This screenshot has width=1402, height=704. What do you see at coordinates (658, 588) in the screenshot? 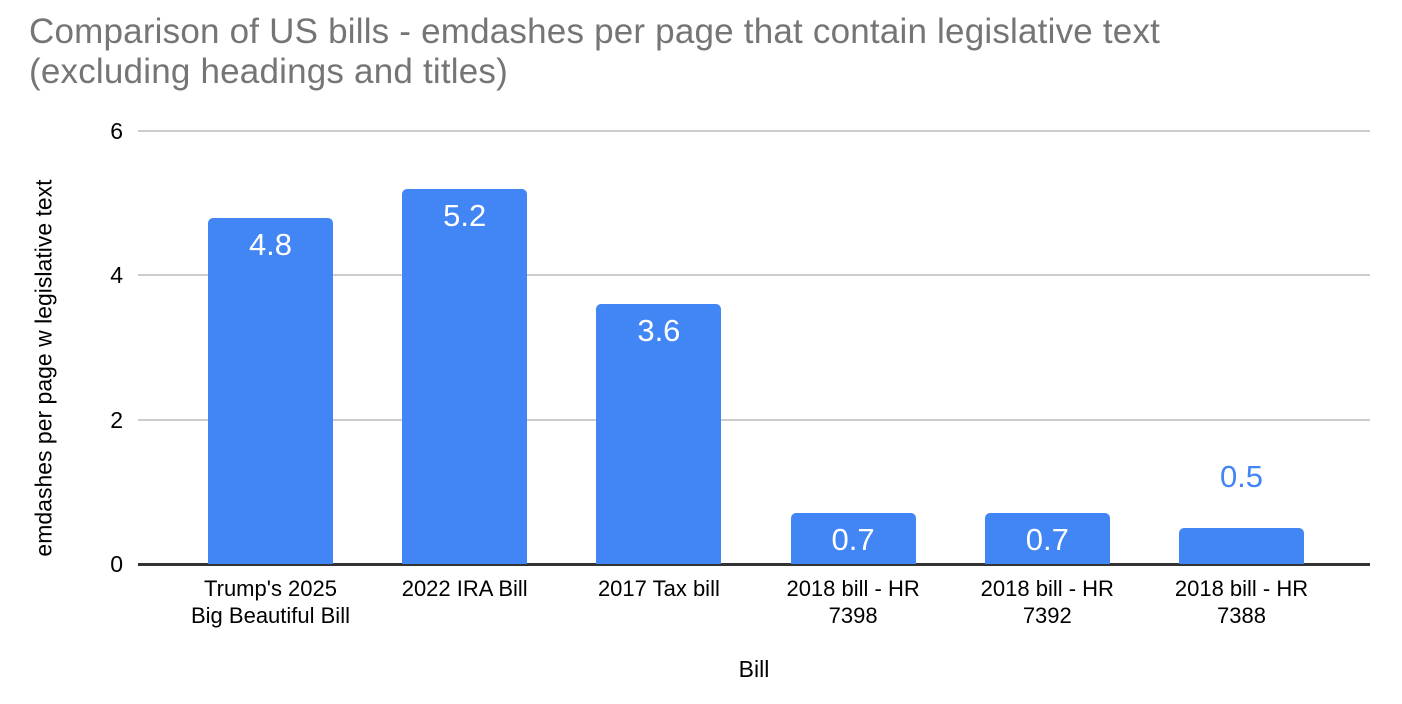
I see `x-tick-label: 2017 Tax bill` at bounding box center [658, 588].